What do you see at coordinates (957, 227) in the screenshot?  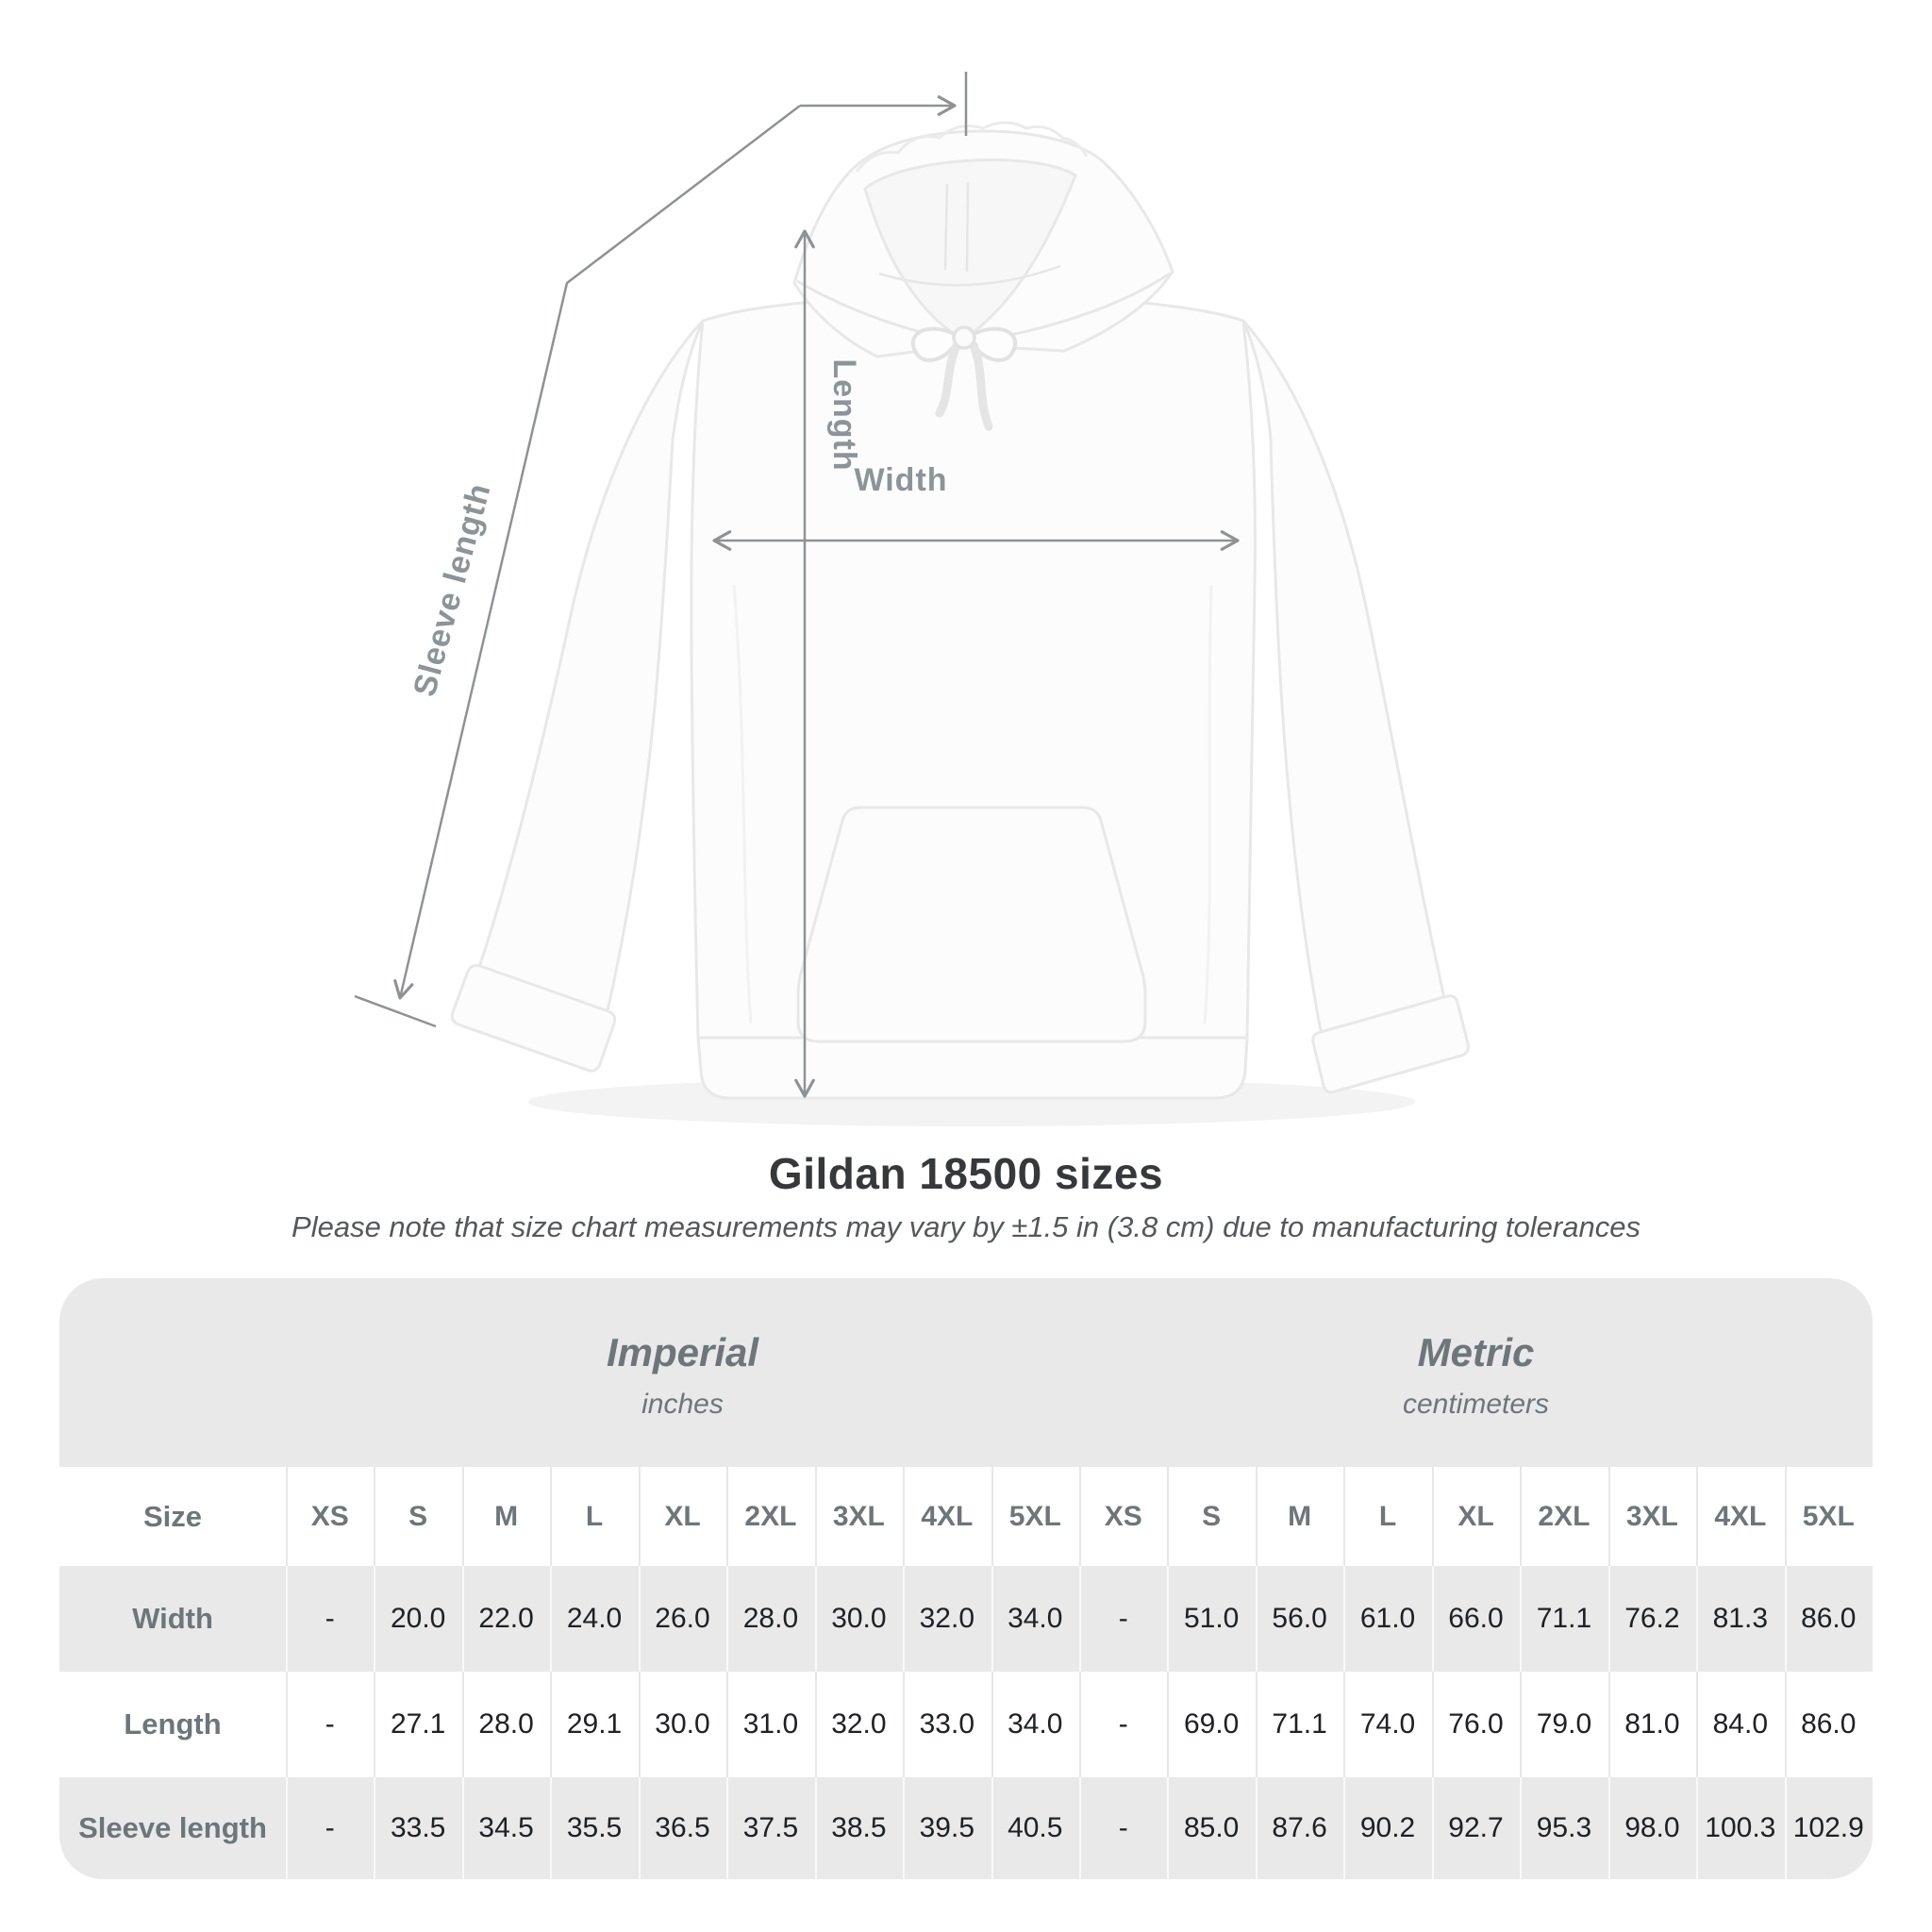 I see `hood-center-seam` at bounding box center [957, 227].